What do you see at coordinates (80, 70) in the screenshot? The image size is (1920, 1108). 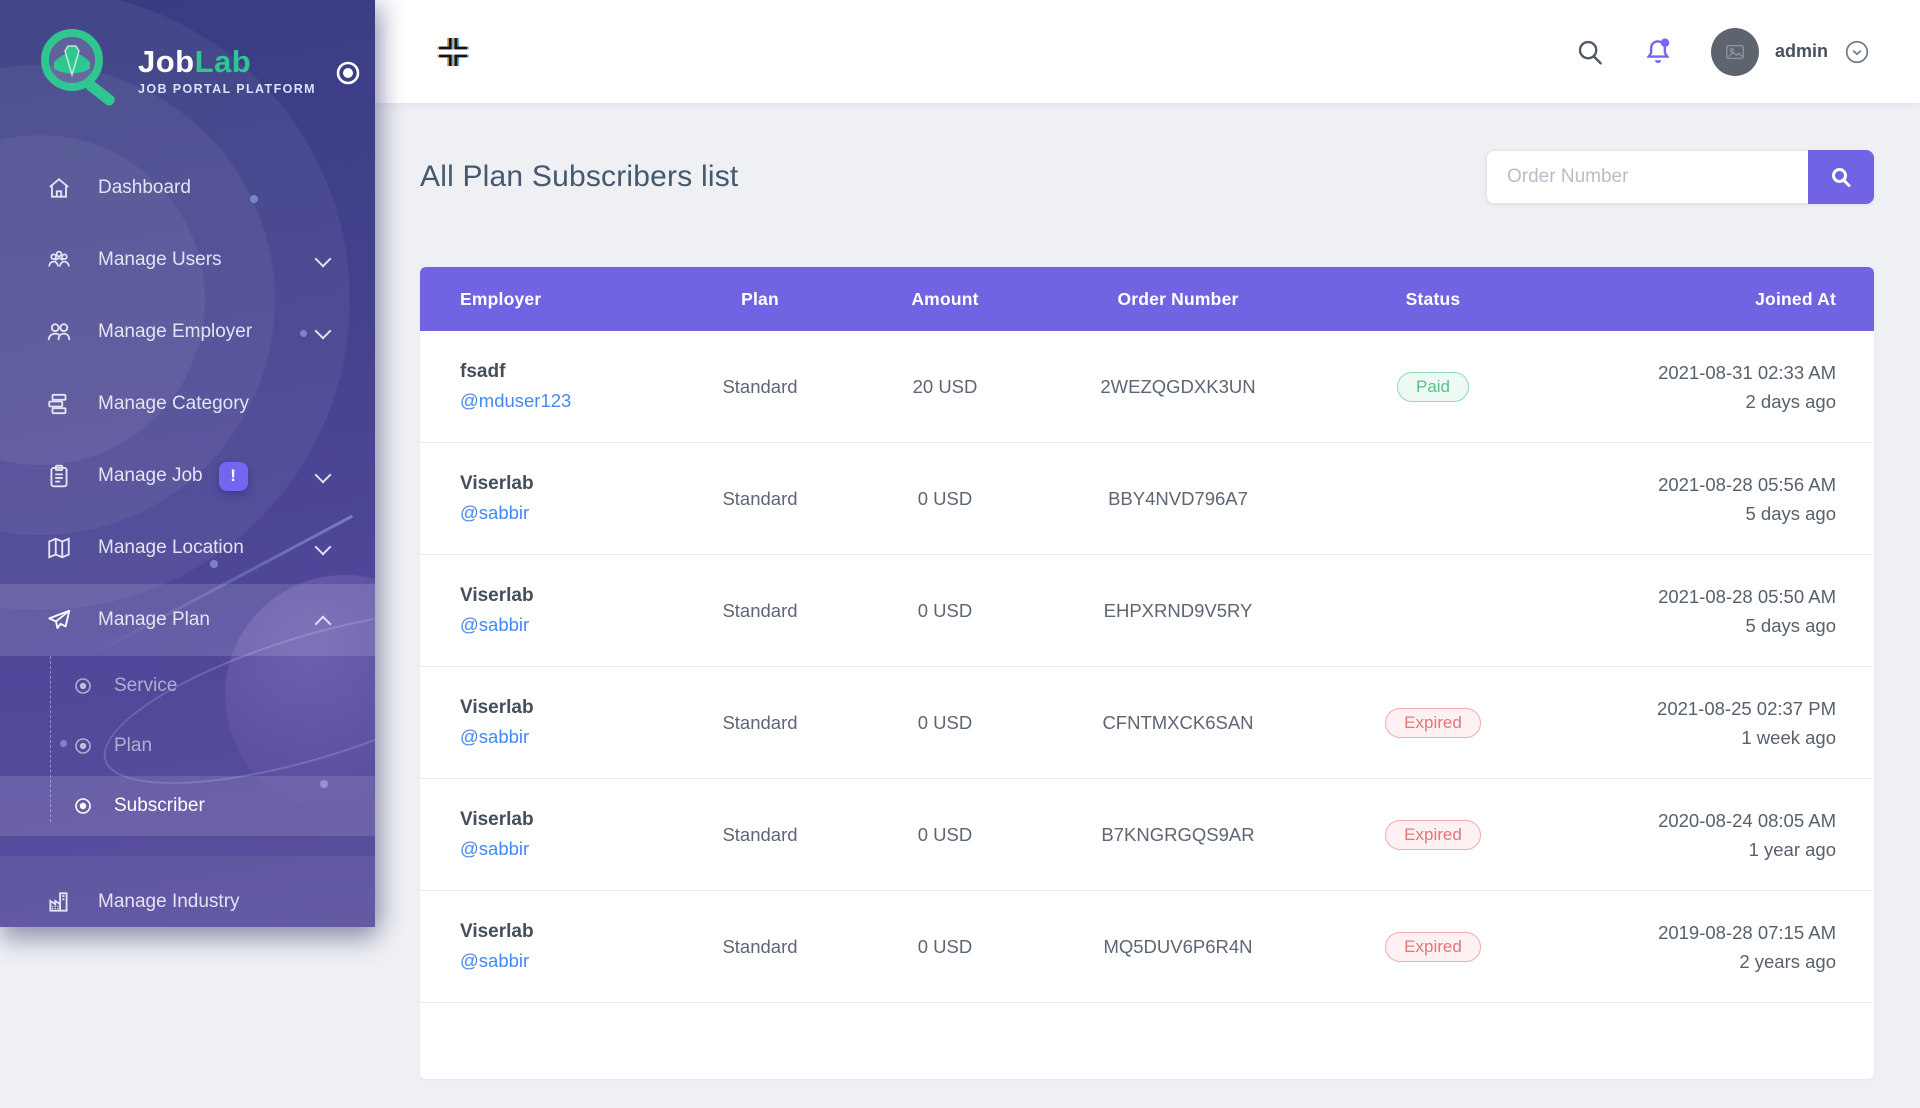 I see `magnifier-tie-logo-icon` at bounding box center [80, 70].